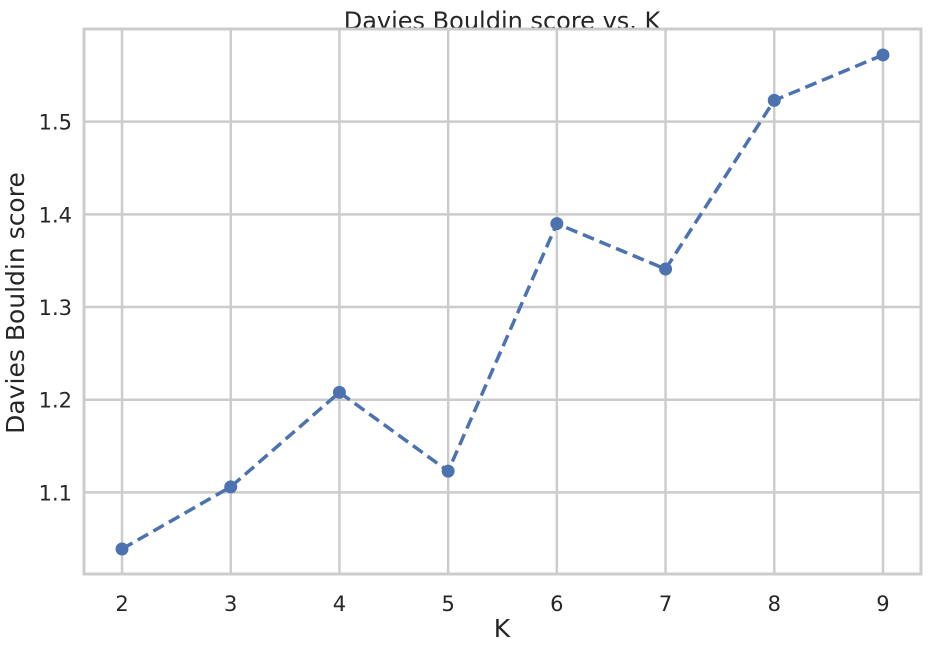 The height and width of the screenshot is (648, 928). What do you see at coordinates (15, 303) in the screenshot?
I see `y-axis-label: Davies Bouldin score` at bounding box center [15, 303].